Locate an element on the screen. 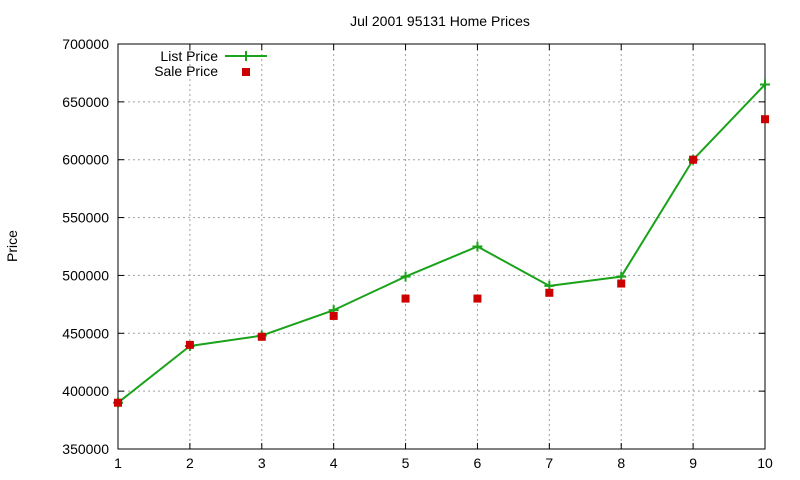 This screenshot has width=800, height=480. x-tick-label: 8 is located at coordinates (621, 463).